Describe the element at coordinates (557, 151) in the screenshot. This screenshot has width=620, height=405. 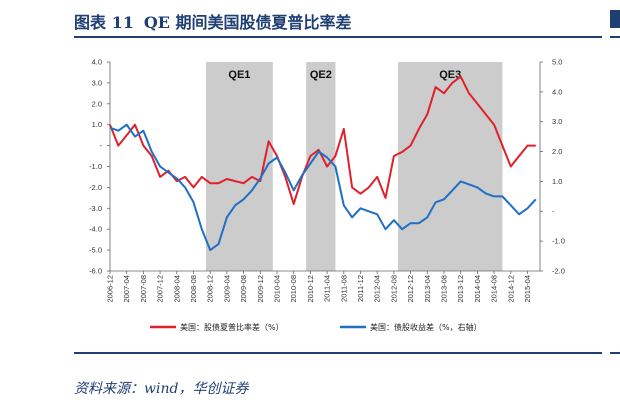
I see `right-tick-label: 2.0` at that location.